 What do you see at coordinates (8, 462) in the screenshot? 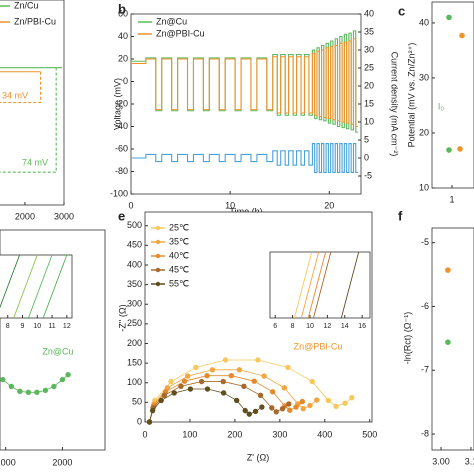
I see `x-tick-label: 1000` at bounding box center [8, 462].